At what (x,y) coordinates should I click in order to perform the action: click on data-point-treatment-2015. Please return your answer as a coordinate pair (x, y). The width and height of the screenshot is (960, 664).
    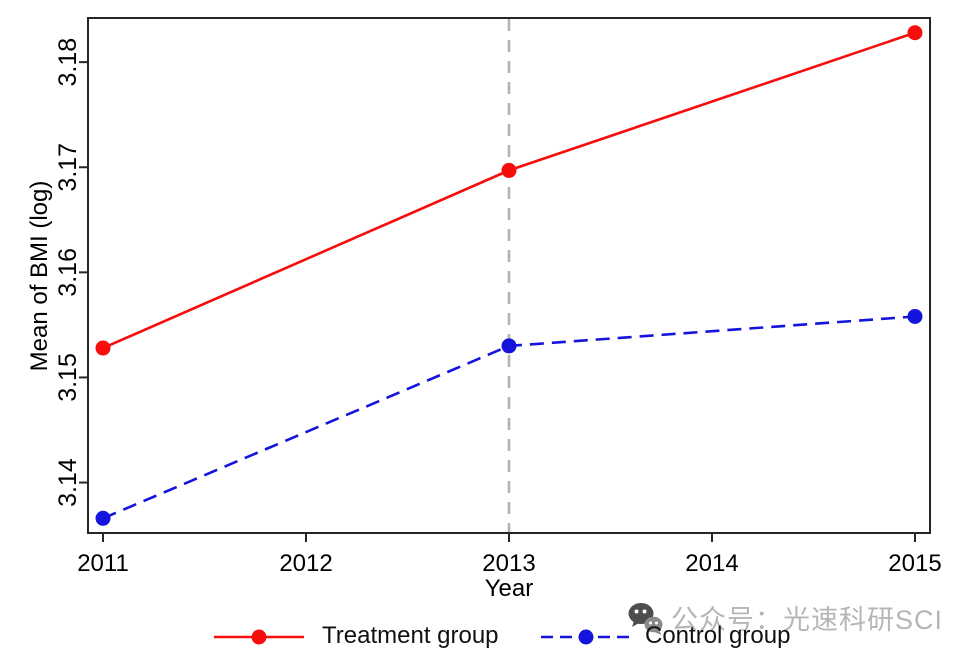
    Looking at the image, I should click on (915, 33).